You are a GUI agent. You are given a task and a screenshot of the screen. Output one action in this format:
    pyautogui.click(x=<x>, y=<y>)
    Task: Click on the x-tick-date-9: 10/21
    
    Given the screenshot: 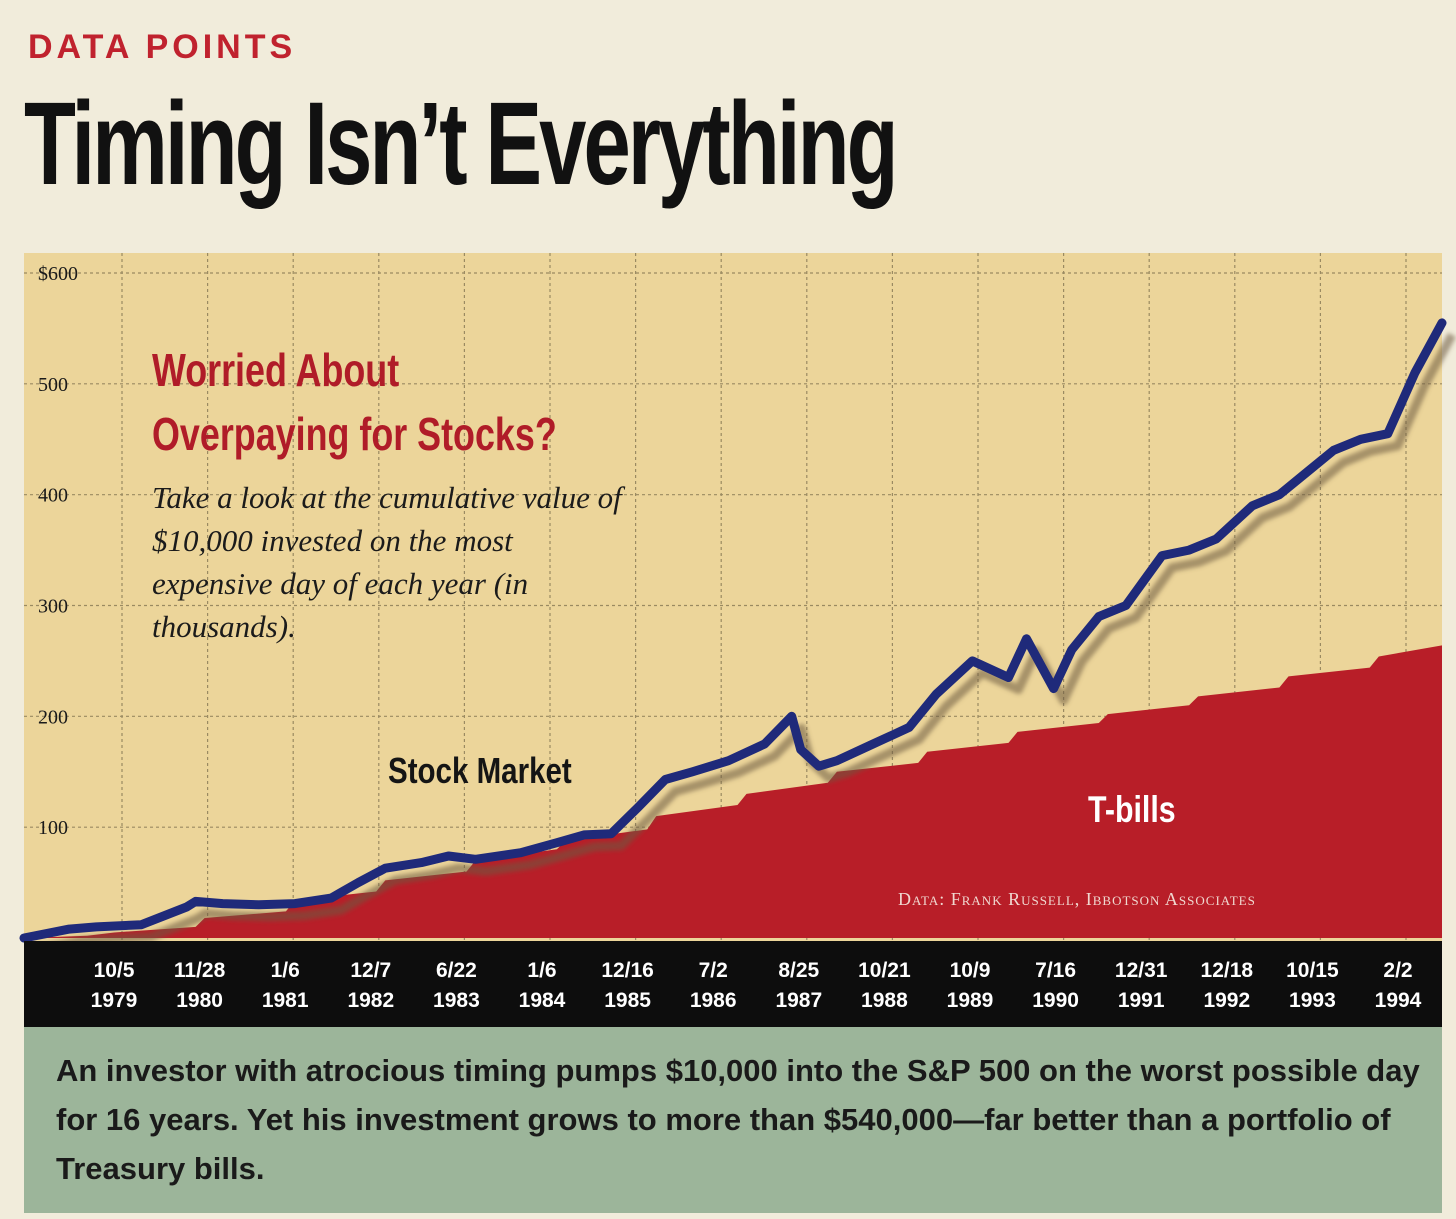 What is the action you would take?
    pyautogui.click(x=884, y=970)
    